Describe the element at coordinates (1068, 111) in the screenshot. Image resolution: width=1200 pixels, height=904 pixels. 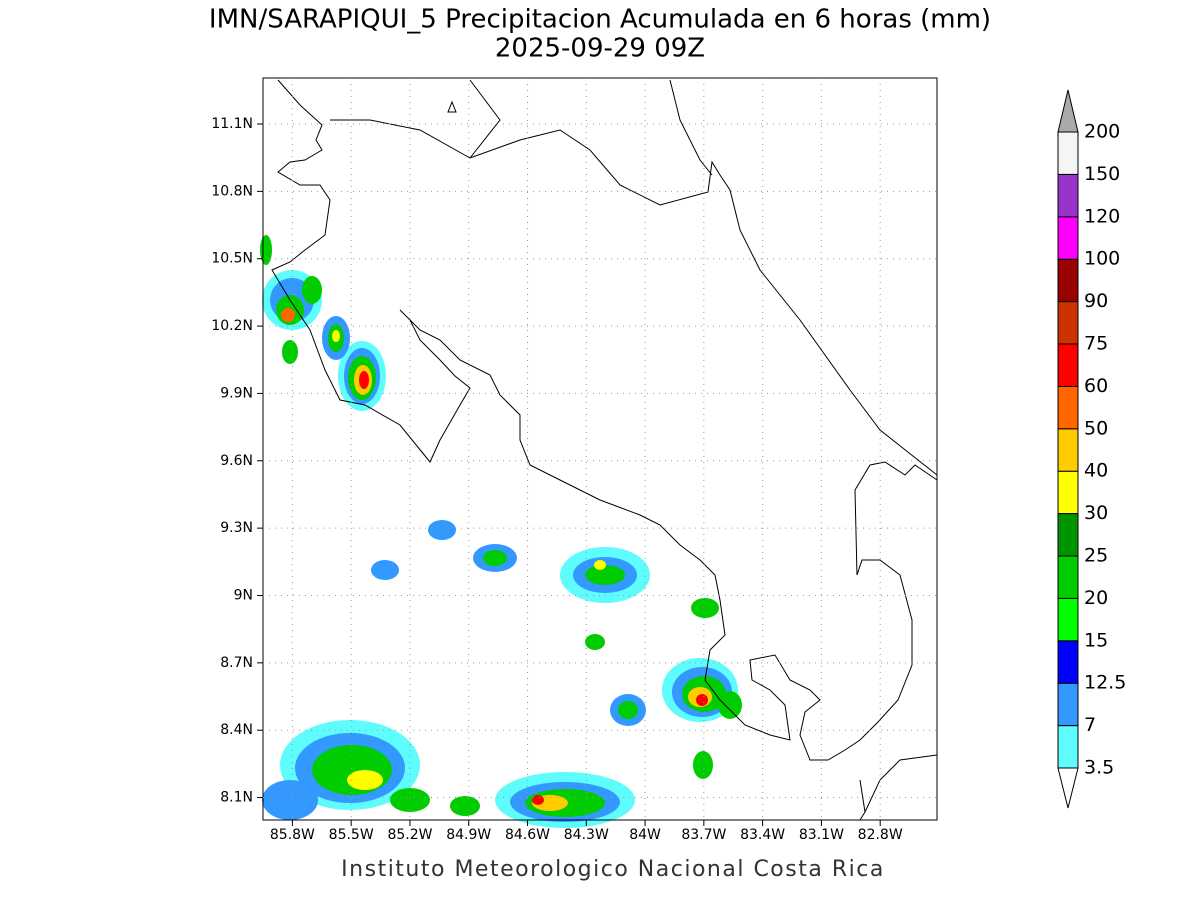
I see `colorbar-over` at that location.